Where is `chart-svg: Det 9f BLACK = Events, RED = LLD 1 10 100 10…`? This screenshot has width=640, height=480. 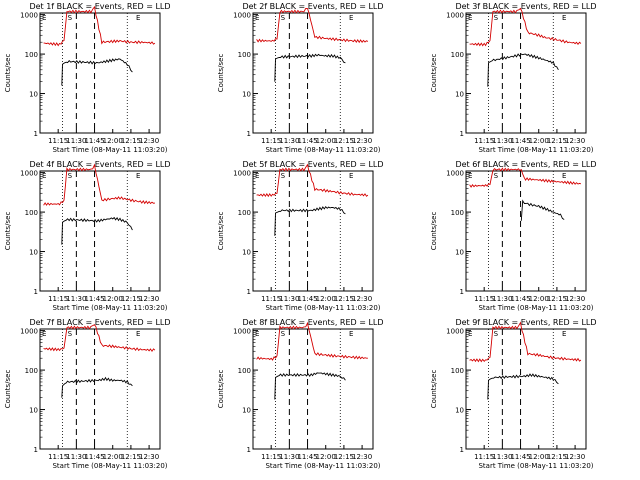 chart-svg: Det 9f BLACK = Events, RED = LLD 1 10 100 10… is located at coordinates (513, 394).